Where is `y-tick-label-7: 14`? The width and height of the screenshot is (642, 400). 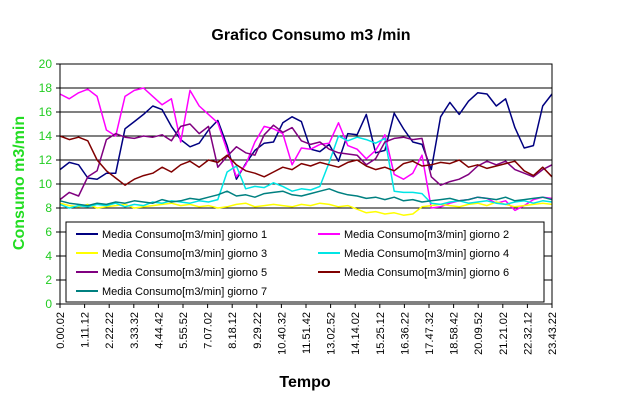 y-tick-label-7: 14 is located at coordinates (46, 136).